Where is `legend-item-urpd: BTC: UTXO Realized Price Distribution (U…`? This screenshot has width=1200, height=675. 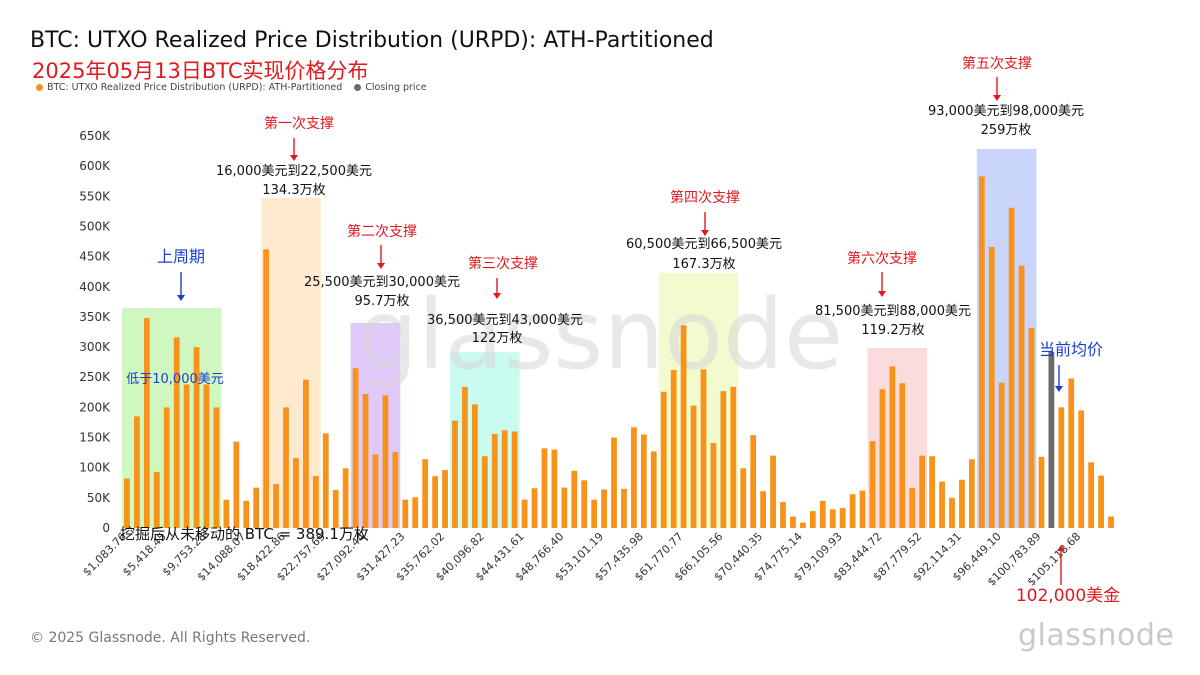
legend-item-urpd: BTC: UTXO Realized Price Distribution (U… is located at coordinates (189, 87).